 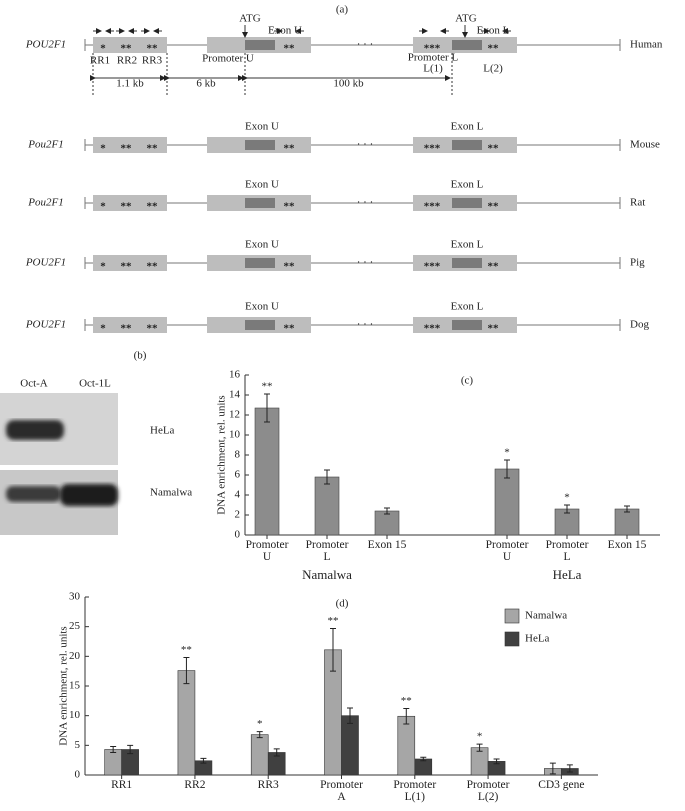 What do you see at coordinates (100, 61) in the screenshot?
I see `region-label: RR1` at bounding box center [100, 61].